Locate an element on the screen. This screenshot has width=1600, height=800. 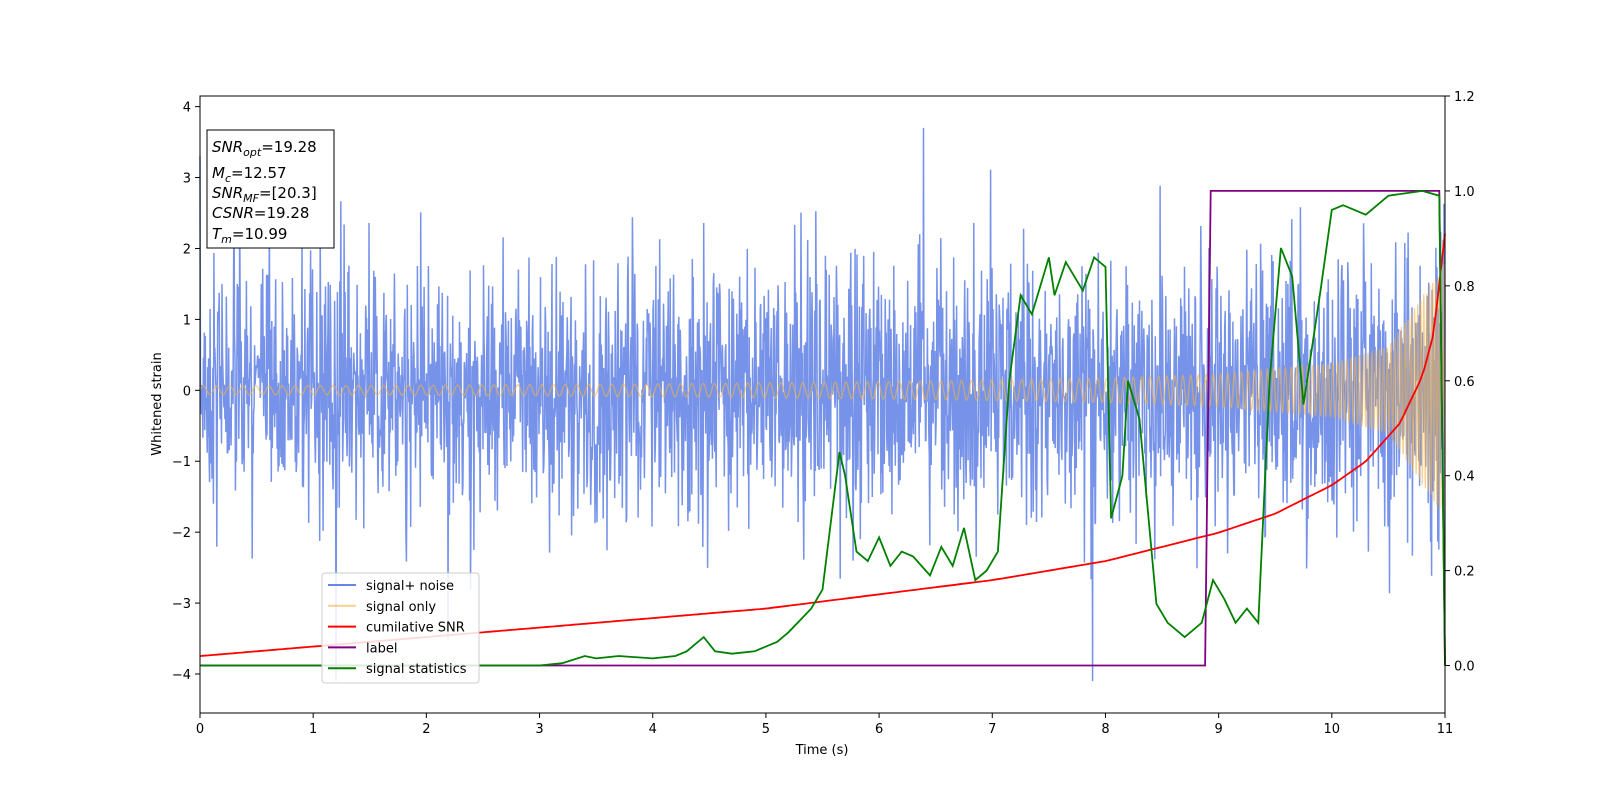
right-y-axis-ticks: 1.2 1.0 0.8 0.6 0.4 0.2 0.0 is located at coordinates (1460, 382).